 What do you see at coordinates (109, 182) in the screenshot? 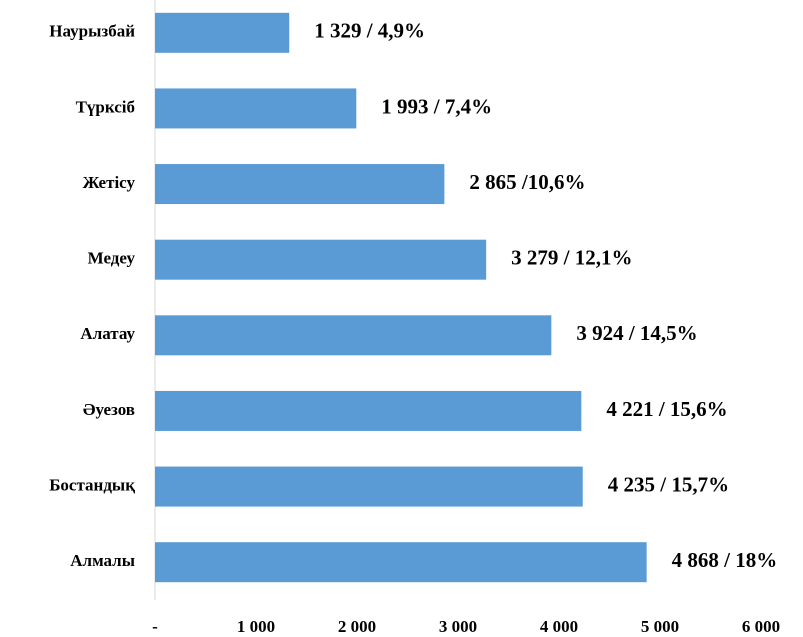
I see `y-tick-label: Жетісу` at bounding box center [109, 182].